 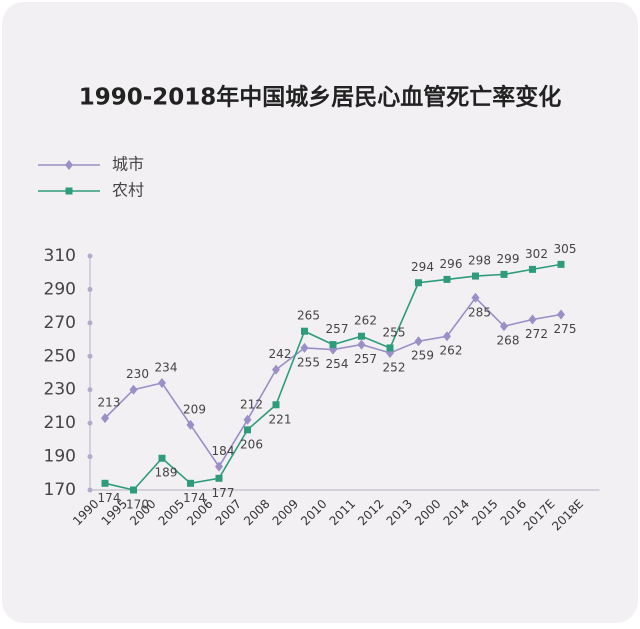 I want to click on legend-label: 城市, so click(x=128, y=164).